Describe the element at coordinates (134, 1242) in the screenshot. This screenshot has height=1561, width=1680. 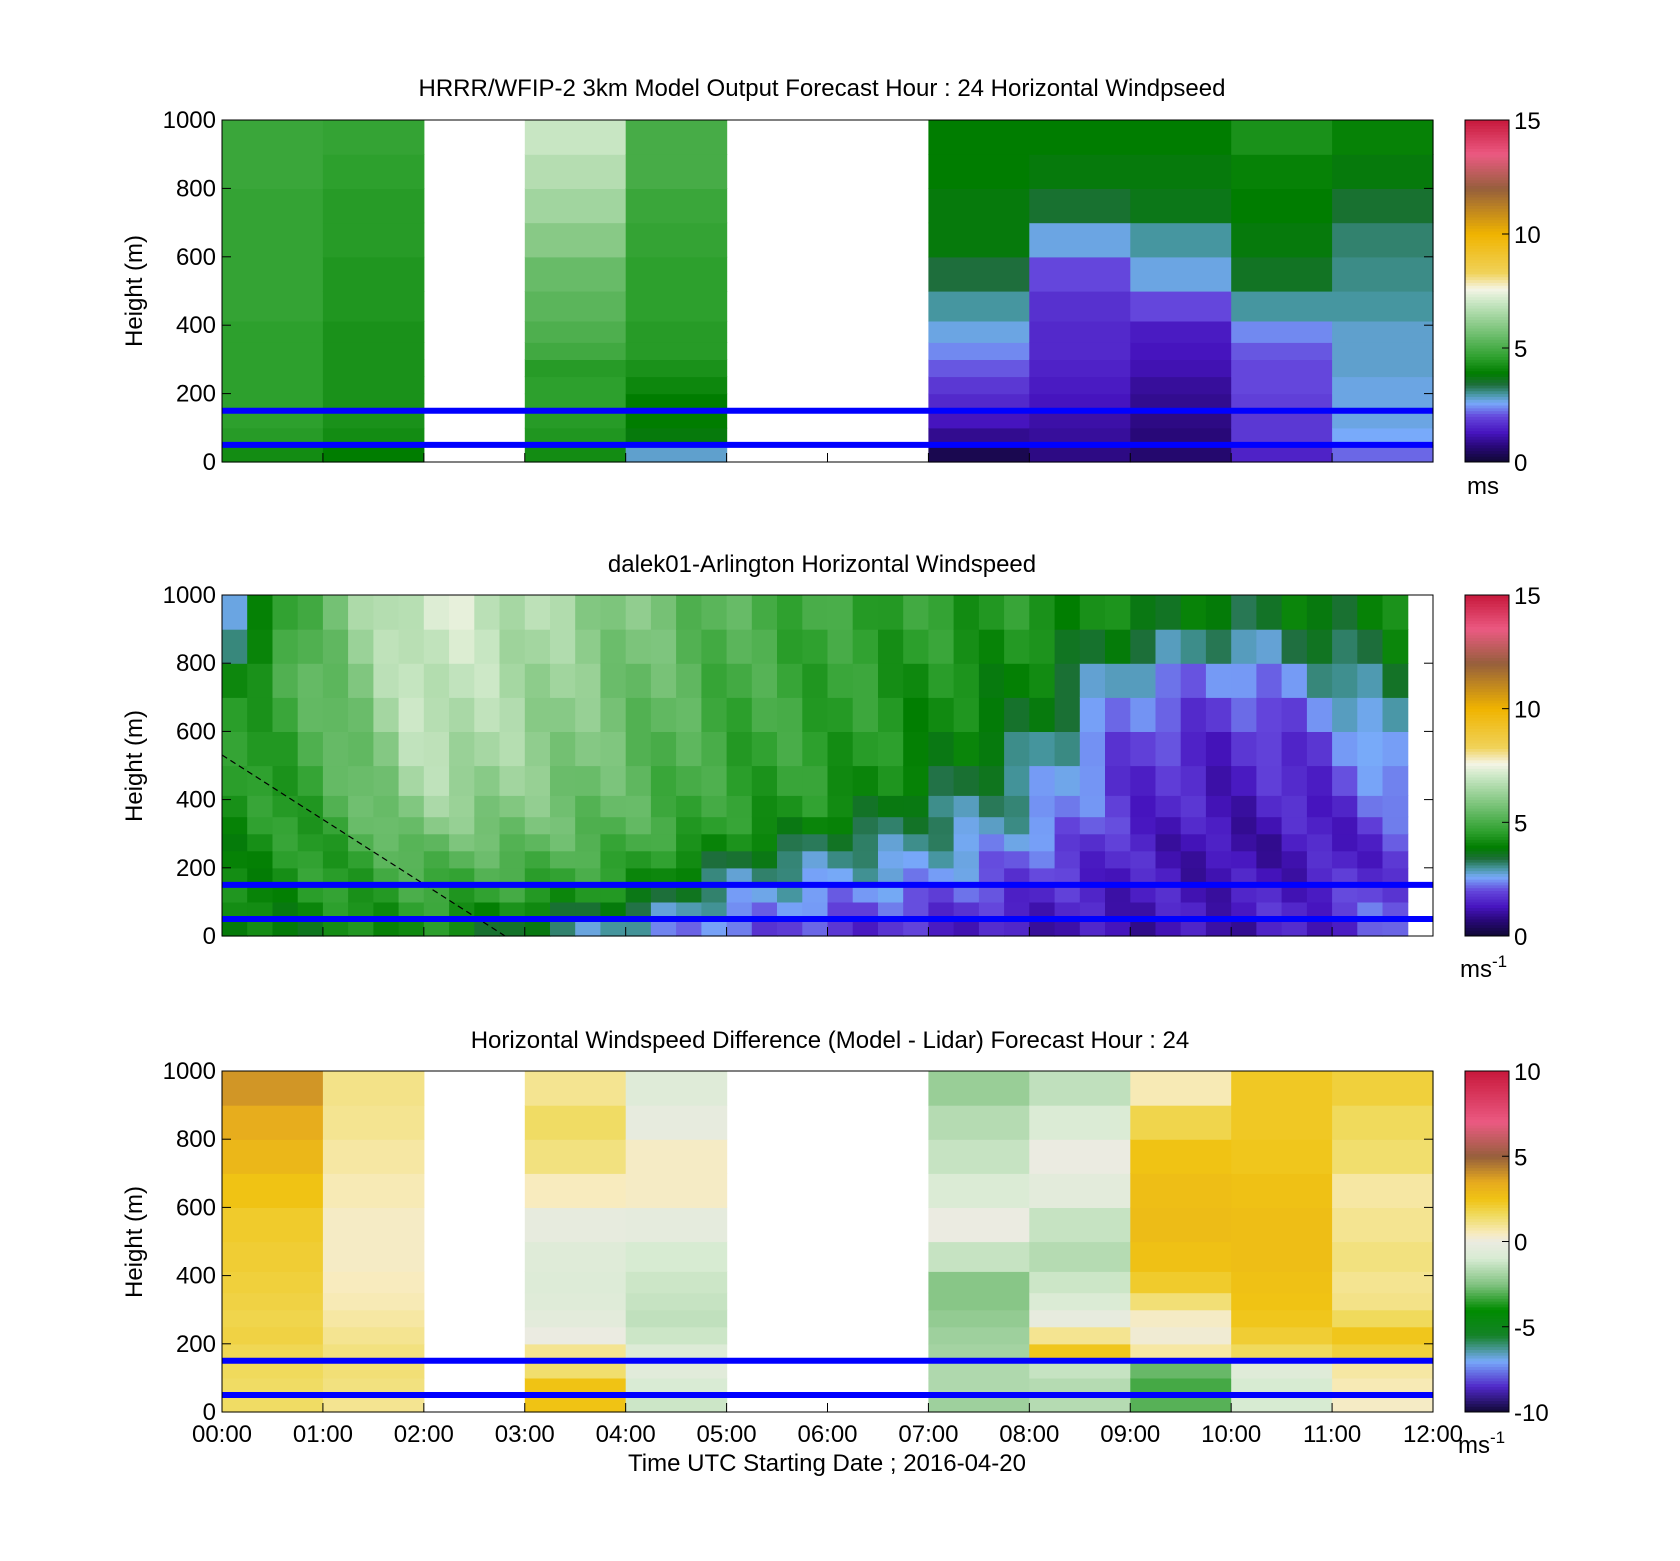
I see `panel-difference-ylabel: Height (m)` at that location.